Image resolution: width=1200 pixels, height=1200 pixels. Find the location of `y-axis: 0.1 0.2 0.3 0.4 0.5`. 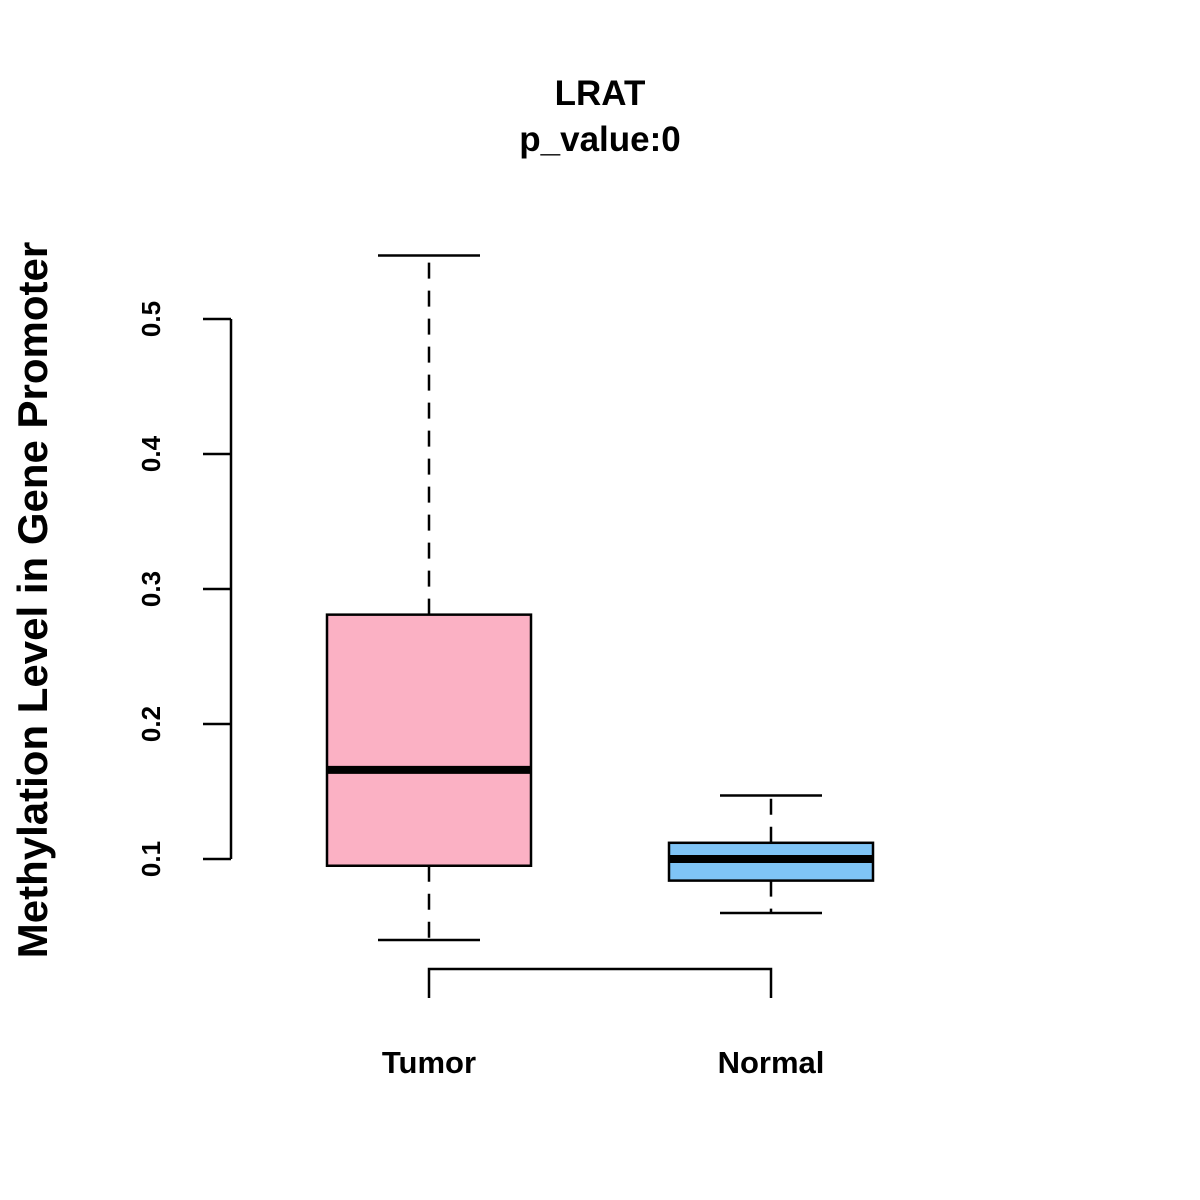

y-axis: 0.1 0.2 0.3 0.4 0.5 is located at coordinates (184, 589).